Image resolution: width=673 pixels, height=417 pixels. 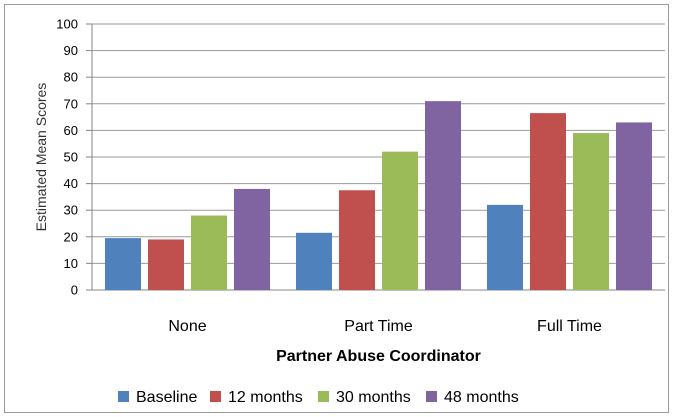 I want to click on x-tick-label: Full Time, so click(x=569, y=326).